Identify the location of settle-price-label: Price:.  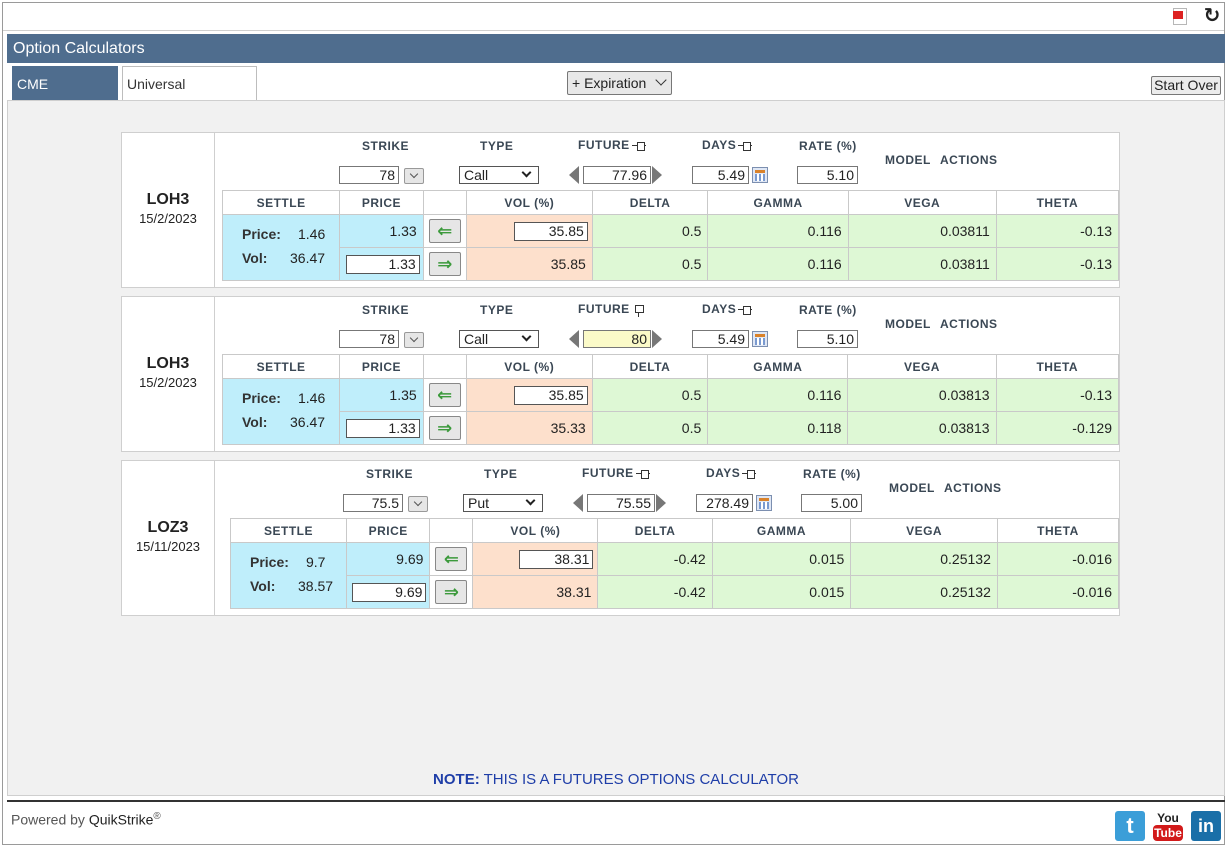
(269, 562).